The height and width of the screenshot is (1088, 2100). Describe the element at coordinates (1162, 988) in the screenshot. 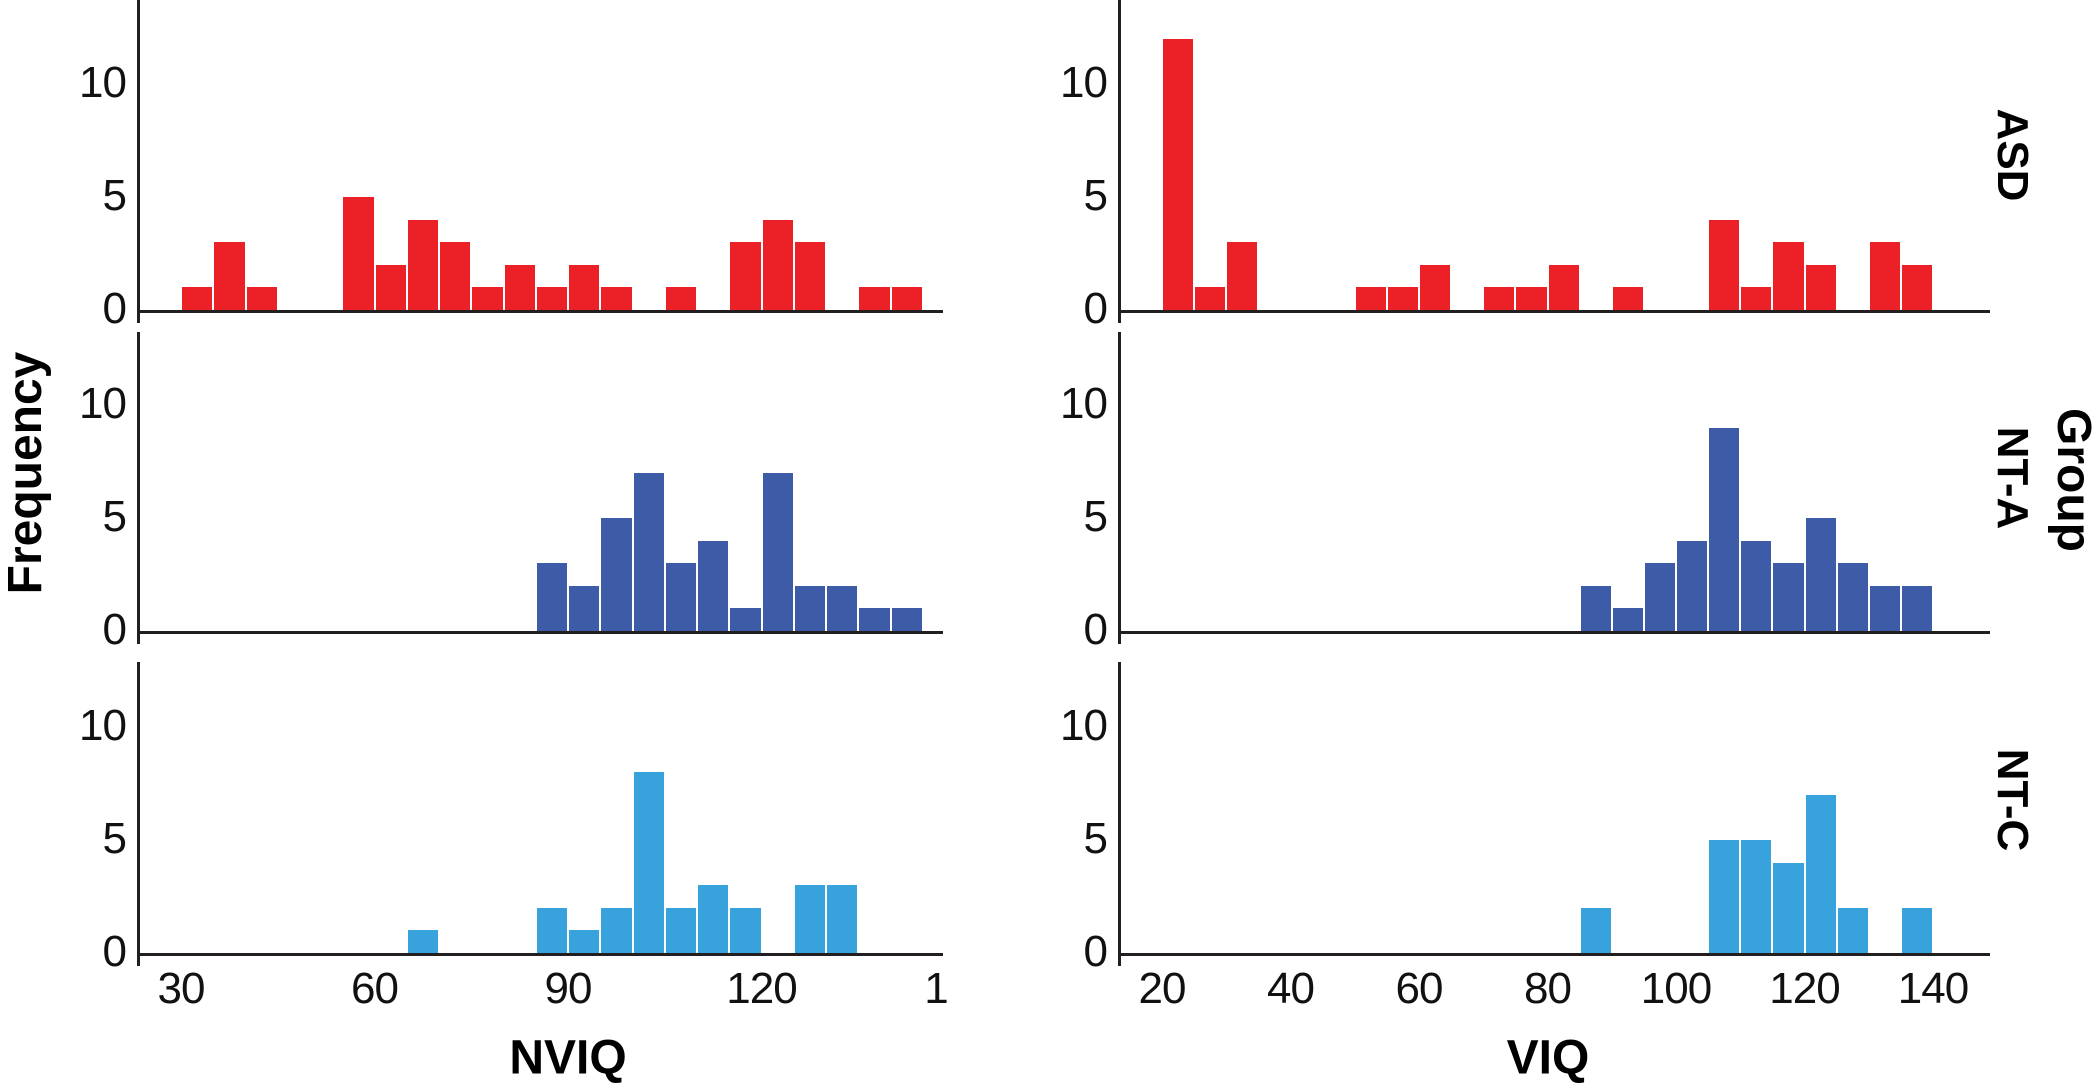

I see `x-tick-label: 20` at that location.